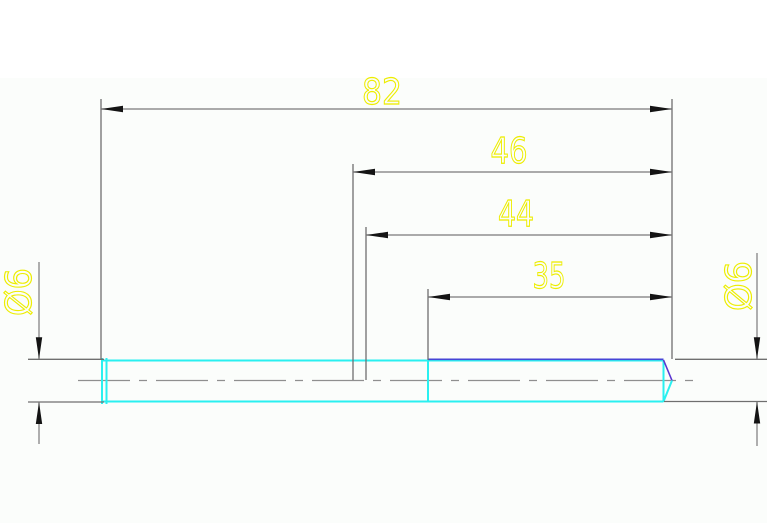 The width and height of the screenshot is (767, 523). What do you see at coordinates (509, 151) in the screenshot?
I see `dim-46-label: 46` at bounding box center [509, 151].